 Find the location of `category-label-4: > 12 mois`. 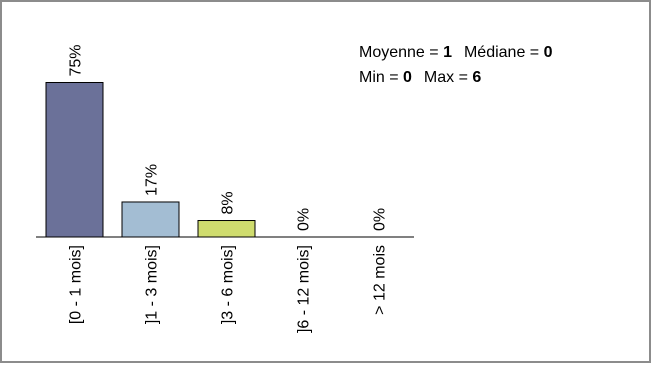

category-label-4: > 12 mois is located at coordinates (380, 280).